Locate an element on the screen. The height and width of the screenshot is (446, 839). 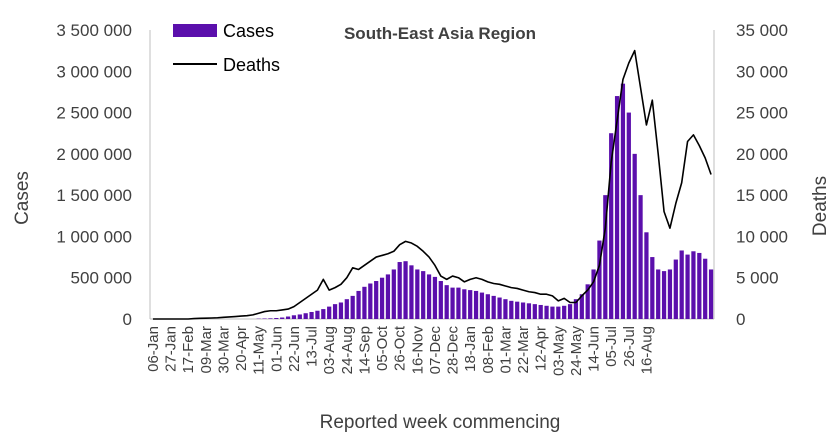
y-tick-label: 500 000 is located at coordinates (101, 278).